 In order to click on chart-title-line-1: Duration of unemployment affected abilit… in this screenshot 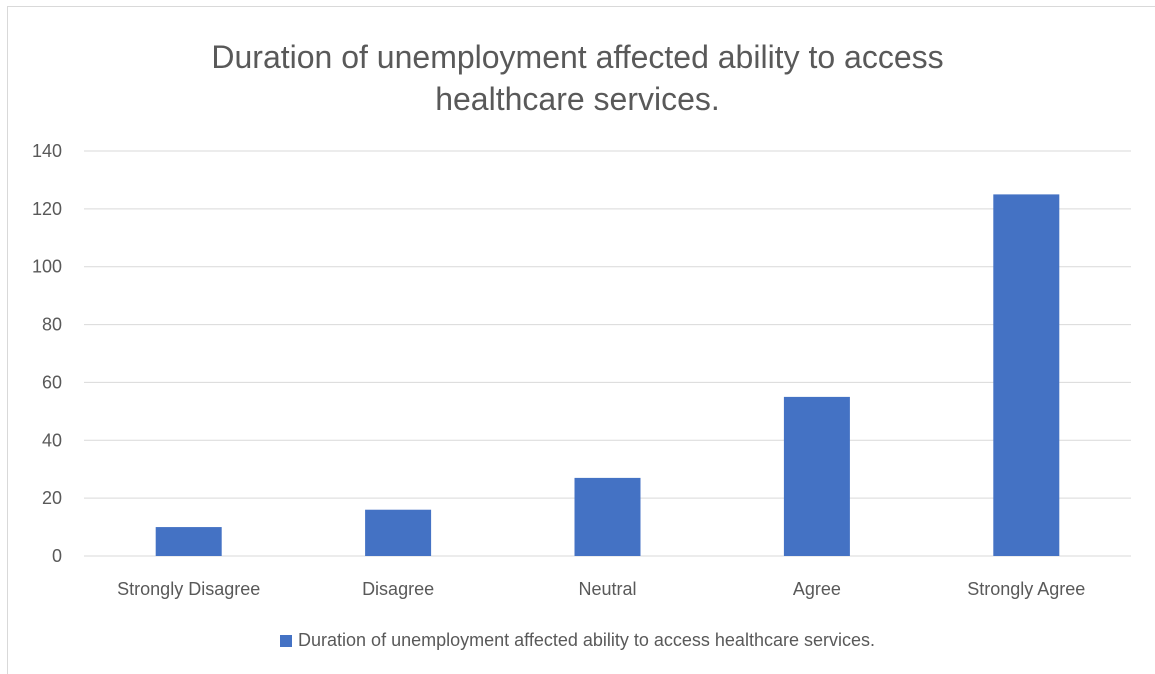, I will do `click(577, 57)`.